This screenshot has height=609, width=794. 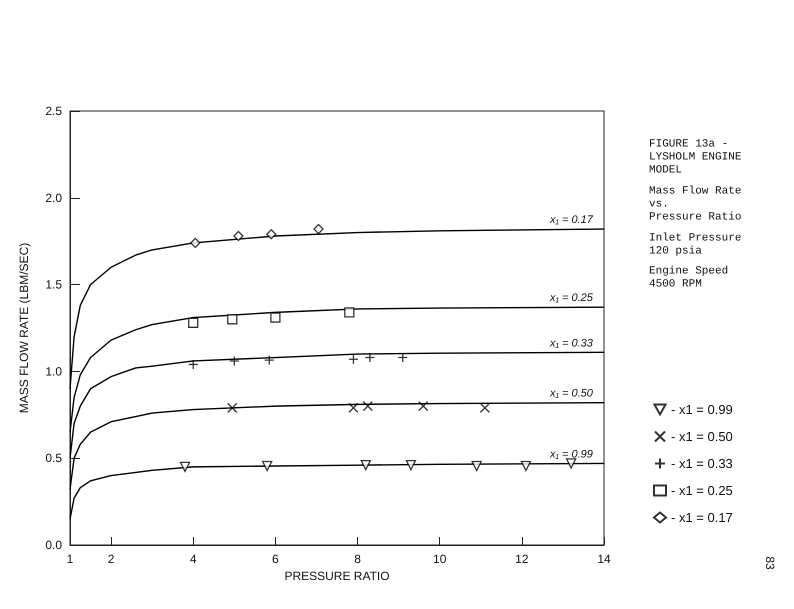 What do you see at coordinates (702, 463) in the screenshot?
I see `legend-label: - x1 = 0.33` at bounding box center [702, 463].